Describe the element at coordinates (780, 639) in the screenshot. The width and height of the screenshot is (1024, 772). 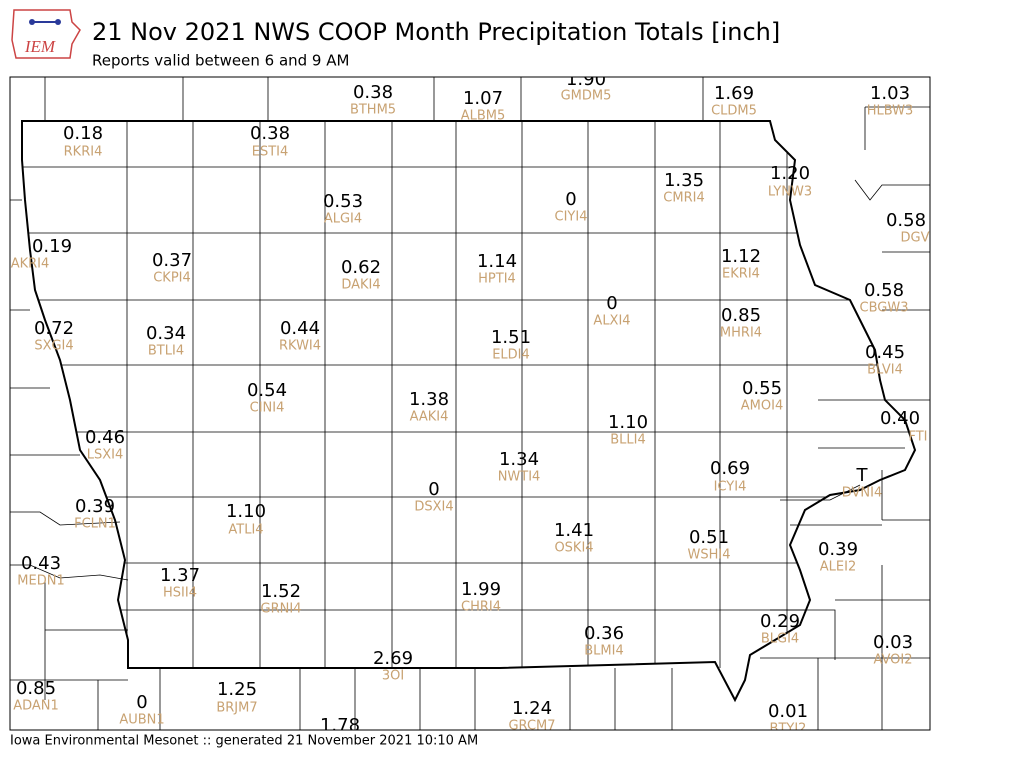
I see `station-id: BLGI4` at that location.